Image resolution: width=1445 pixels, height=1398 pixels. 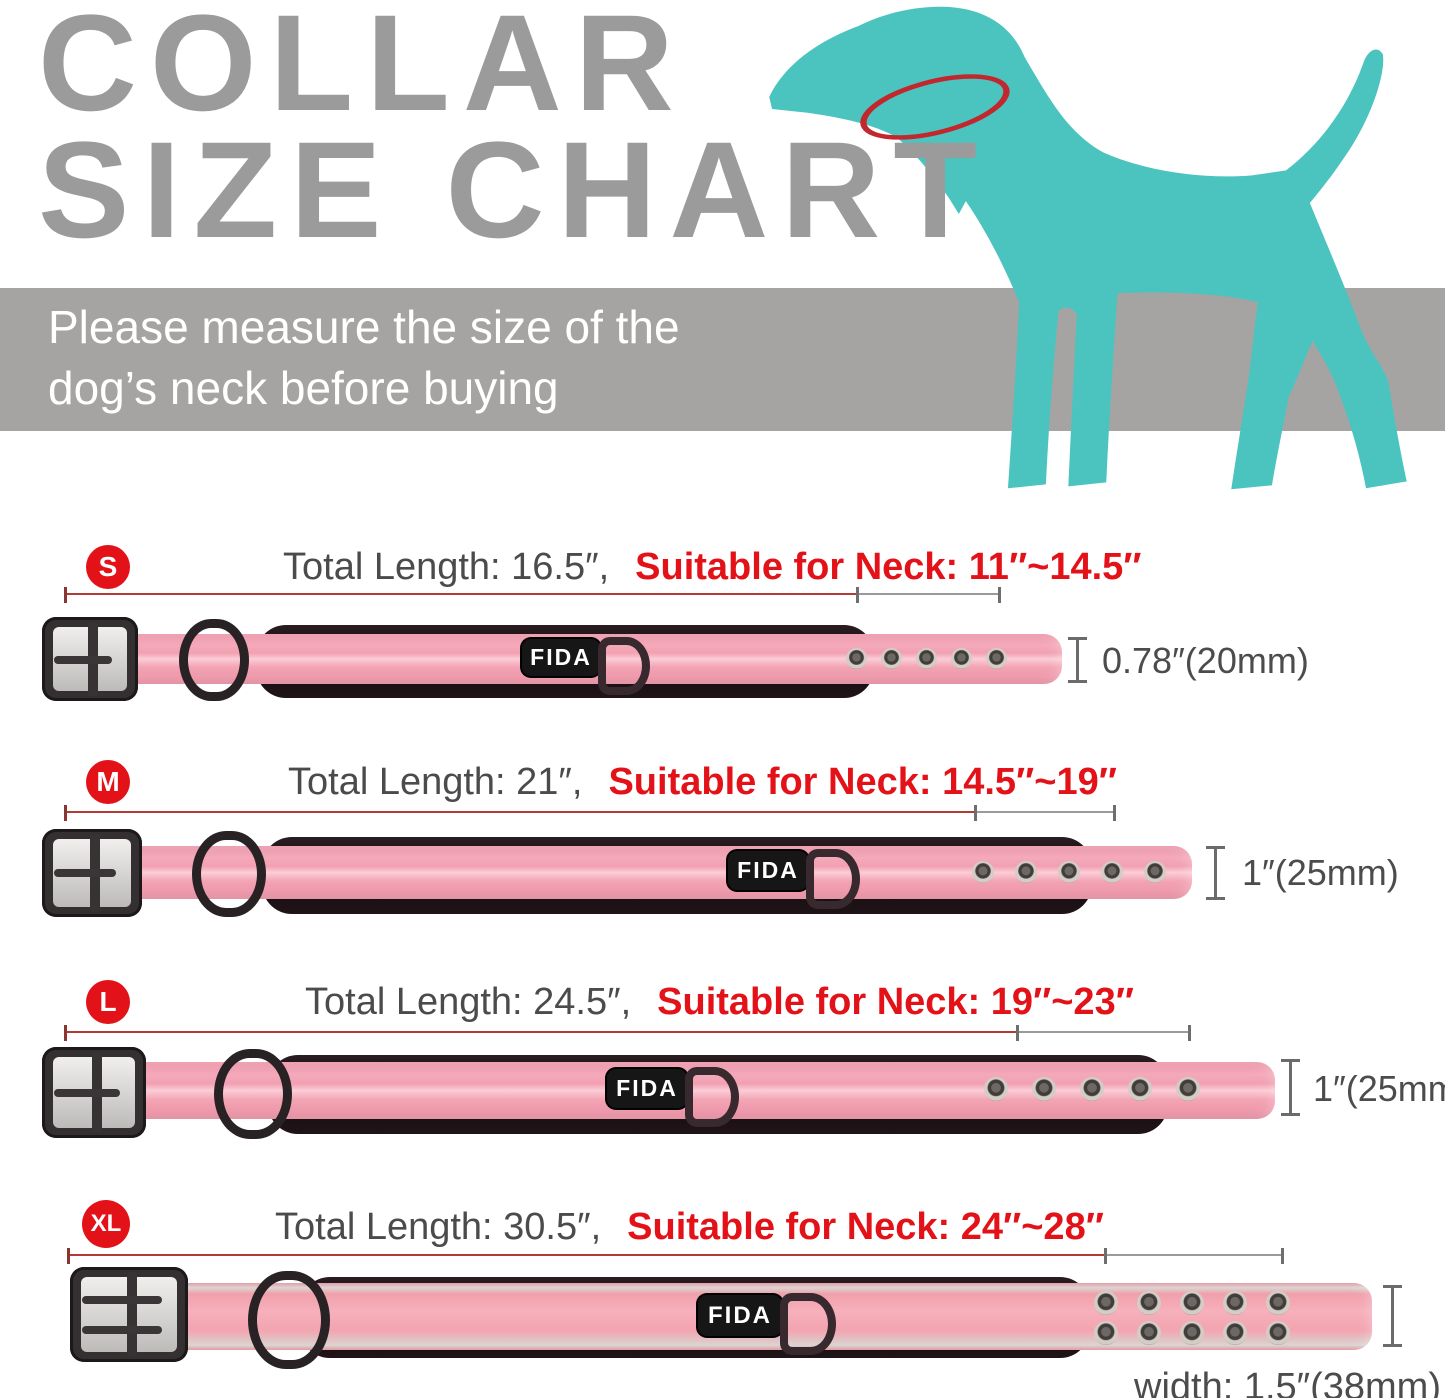 I want to click on row-m-measure-line-ext, so click(x=1045, y=813).